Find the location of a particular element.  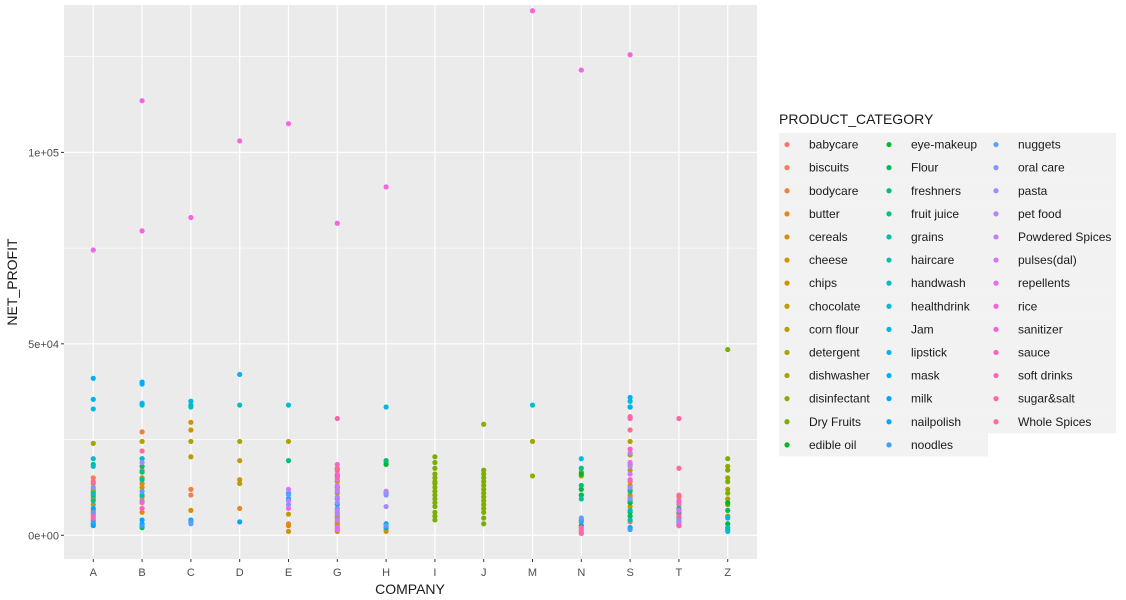

legend-label: Jam is located at coordinates (922, 329).